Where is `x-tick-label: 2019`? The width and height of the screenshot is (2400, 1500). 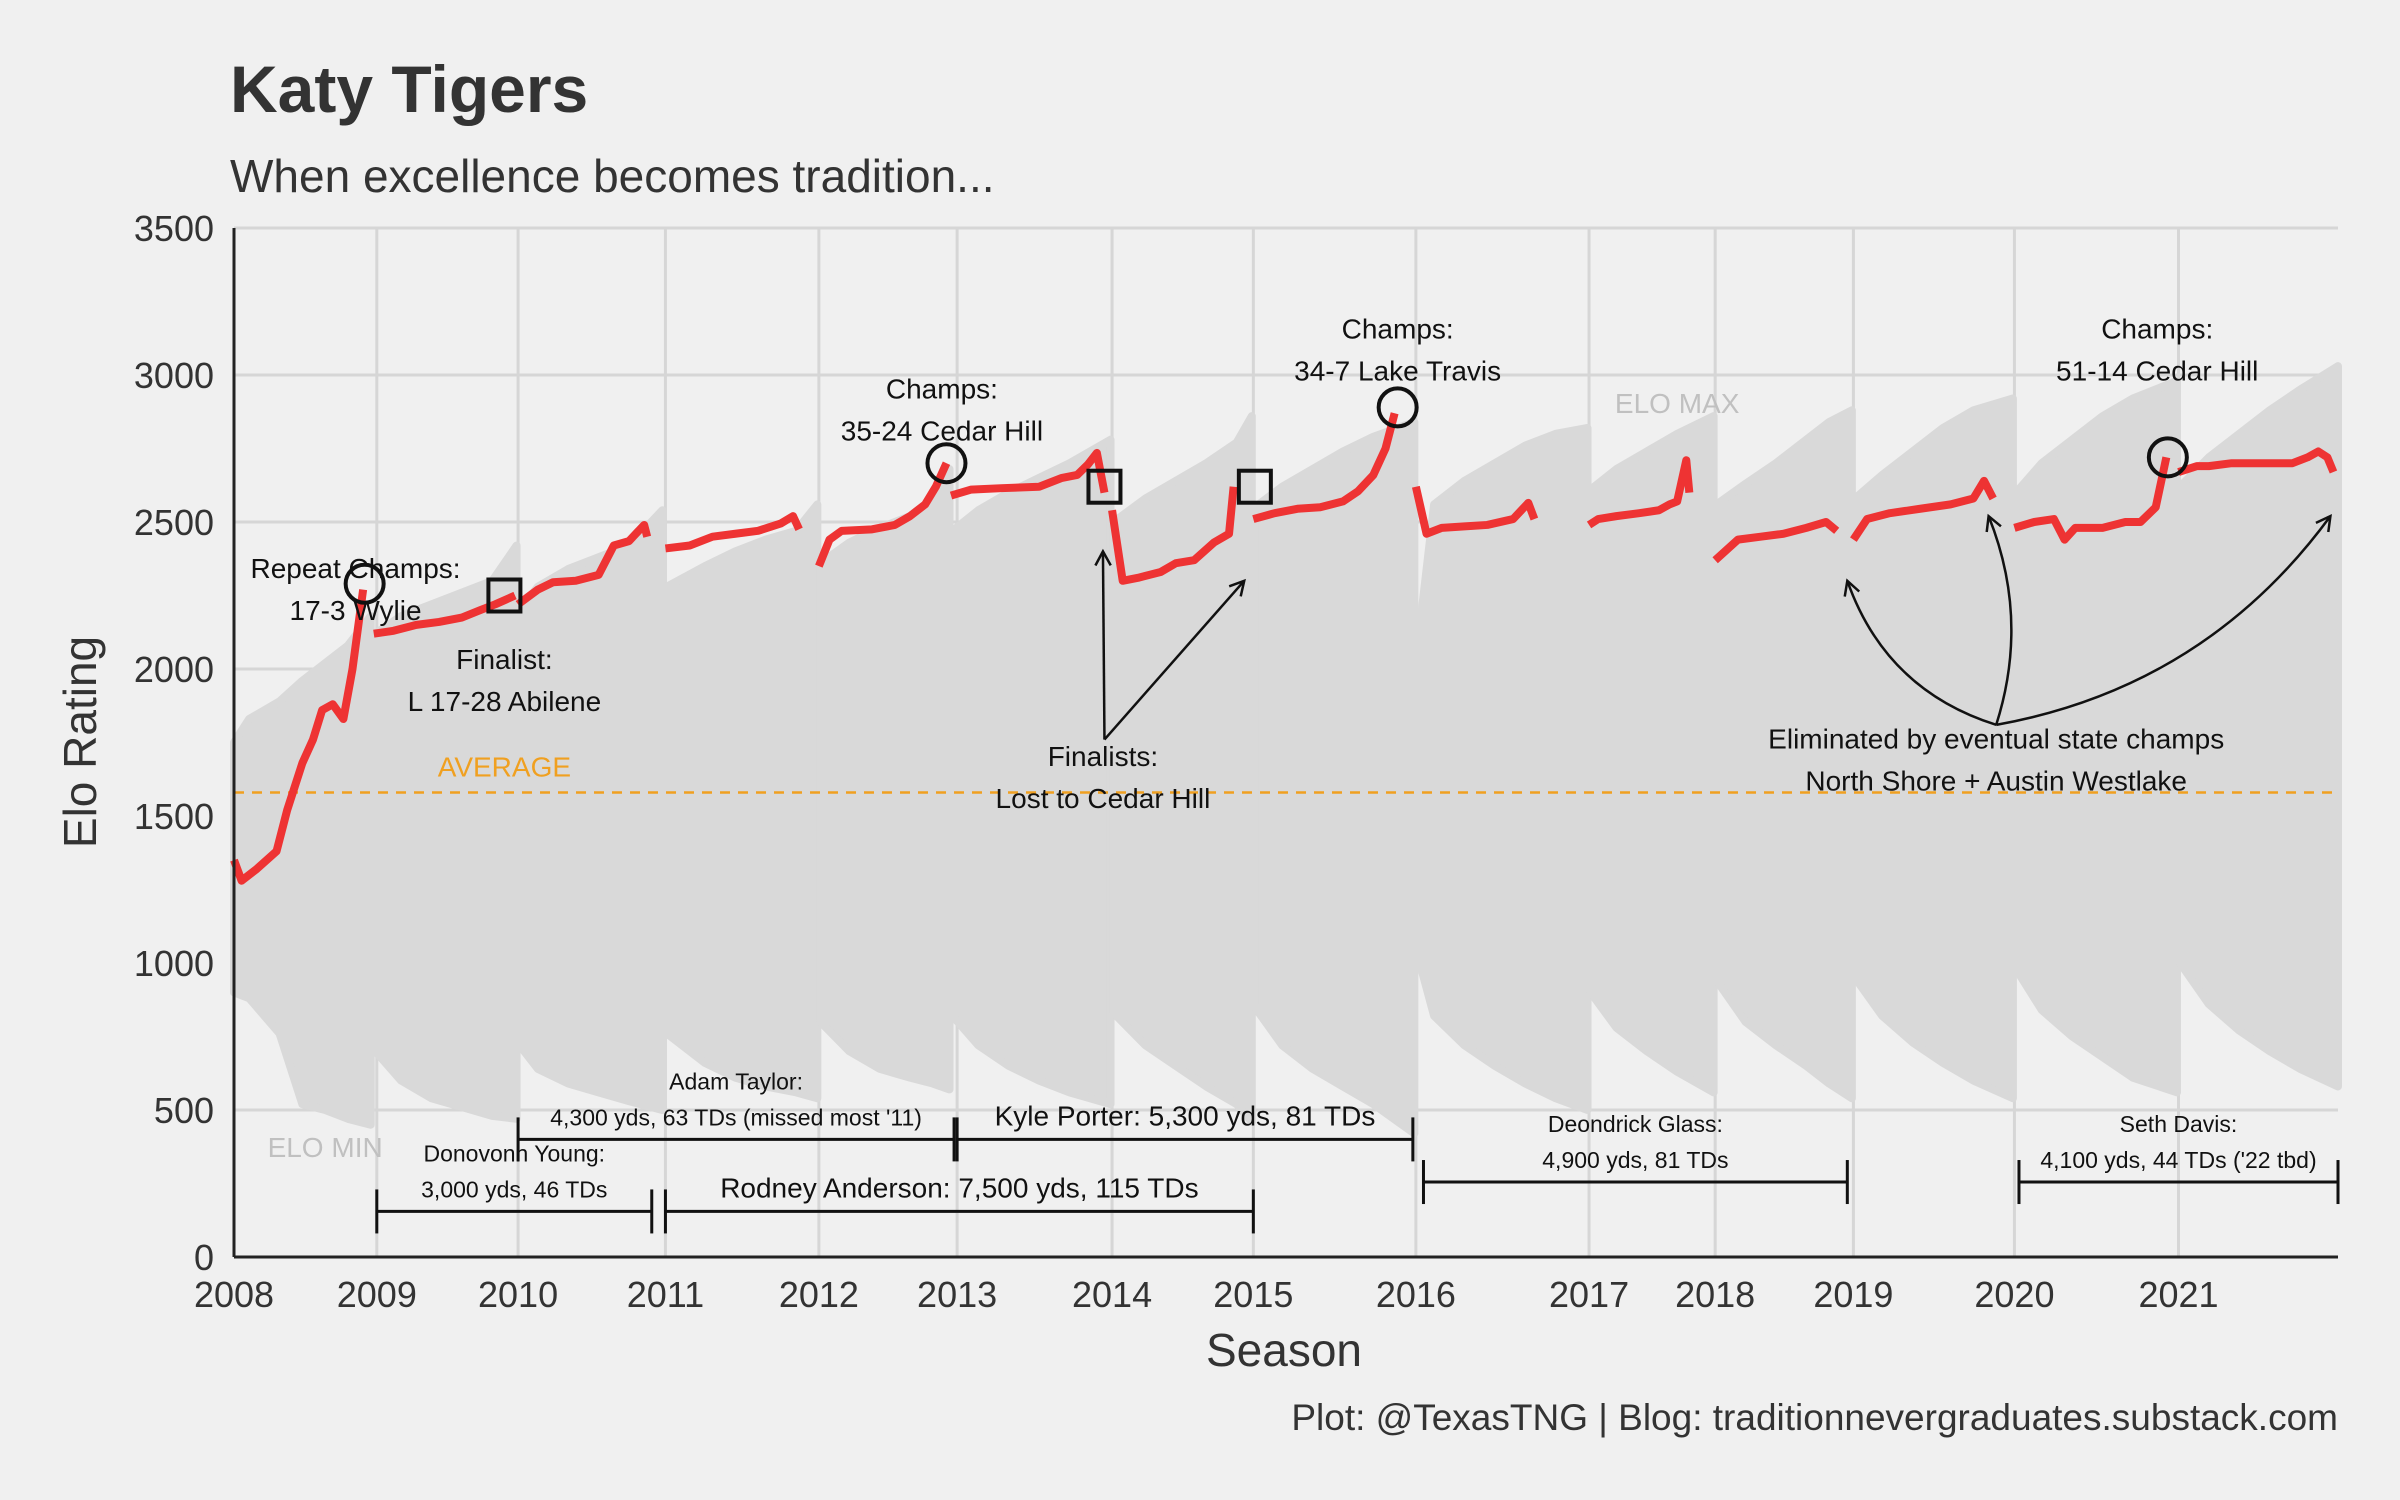
x-tick-label: 2019 is located at coordinates (1853, 1294).